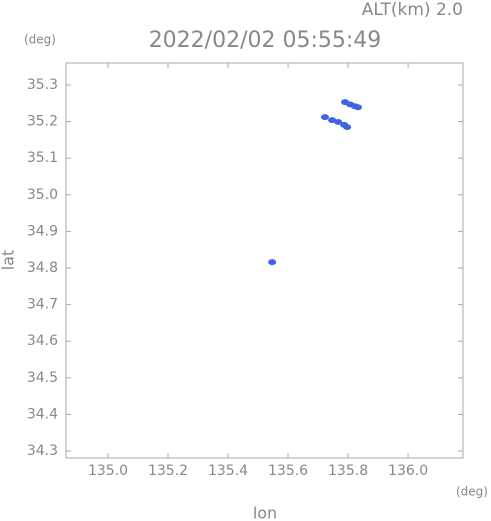  What do you see at coordinates (42, 85) in the screenshot?
I see `y-tick-label: 35.3` at bounding box center [42, 85].